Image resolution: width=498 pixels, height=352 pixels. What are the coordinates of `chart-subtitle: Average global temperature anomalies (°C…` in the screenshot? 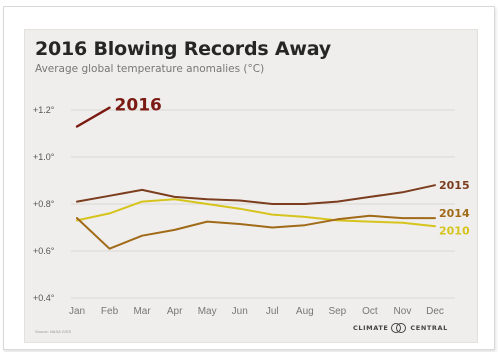 It's located at (150, 69).